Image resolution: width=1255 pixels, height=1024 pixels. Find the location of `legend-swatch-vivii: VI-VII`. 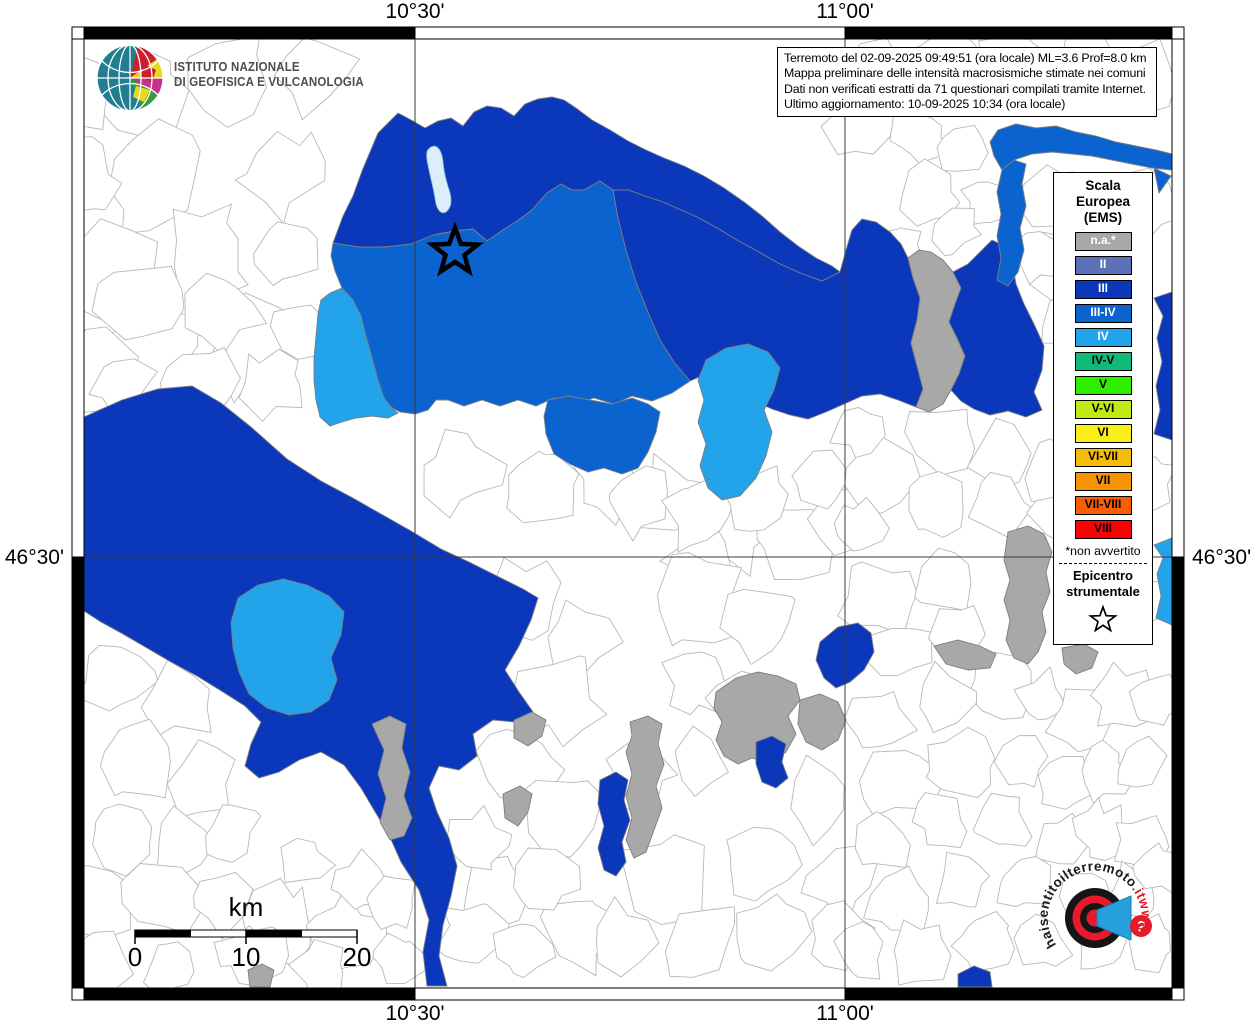

legend-swatch-vivii: VI-VII is located at coordinates (1103, 457).